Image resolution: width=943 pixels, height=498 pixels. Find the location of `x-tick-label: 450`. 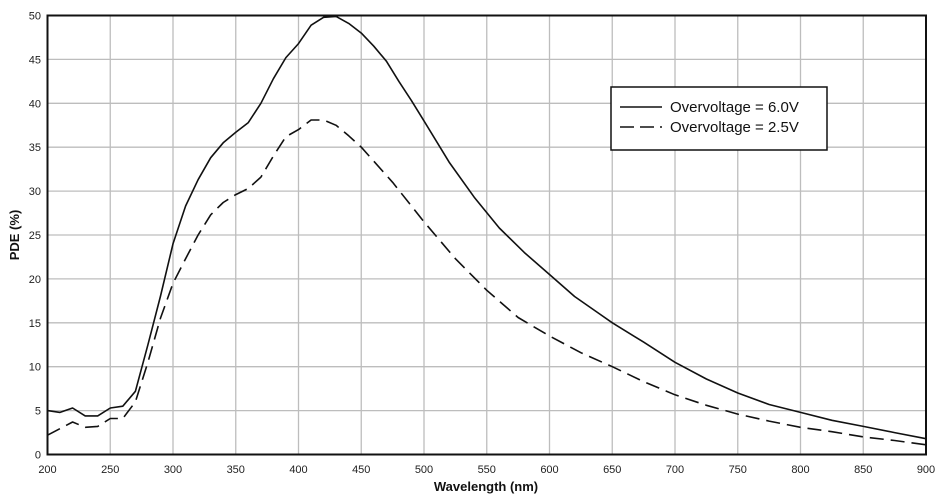

x-tick-label: 450 is located at coordinates (361, 470).